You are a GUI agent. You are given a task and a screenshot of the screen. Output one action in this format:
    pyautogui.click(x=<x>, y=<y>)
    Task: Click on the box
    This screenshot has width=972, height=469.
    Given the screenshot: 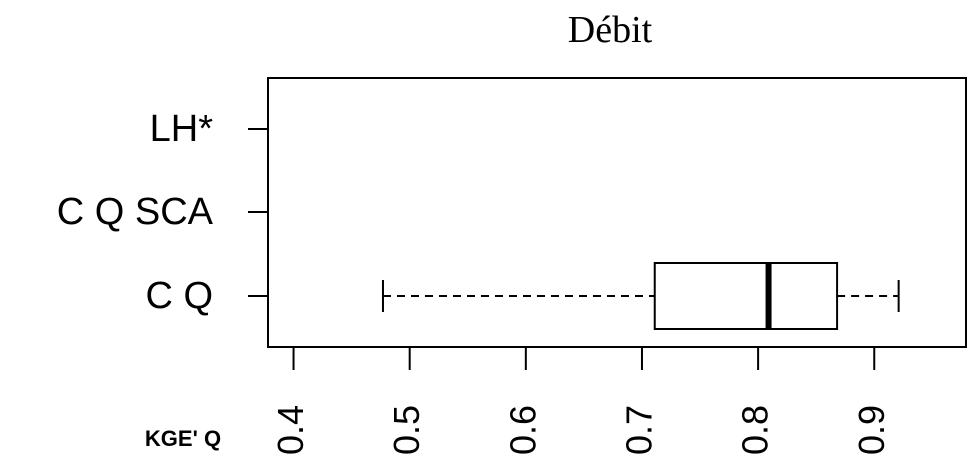 What is the action you would take?
    pyautogui.click(x=746, y=296)
    